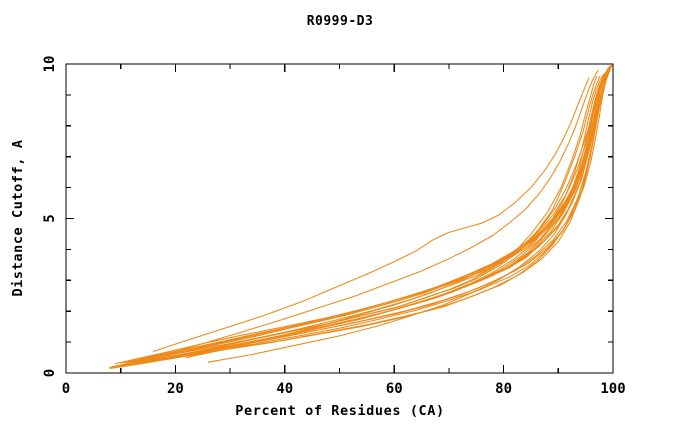  Describe the element at coordinates (503, 389) in the screenshot. I see `x-tick-label: 80` at that location.